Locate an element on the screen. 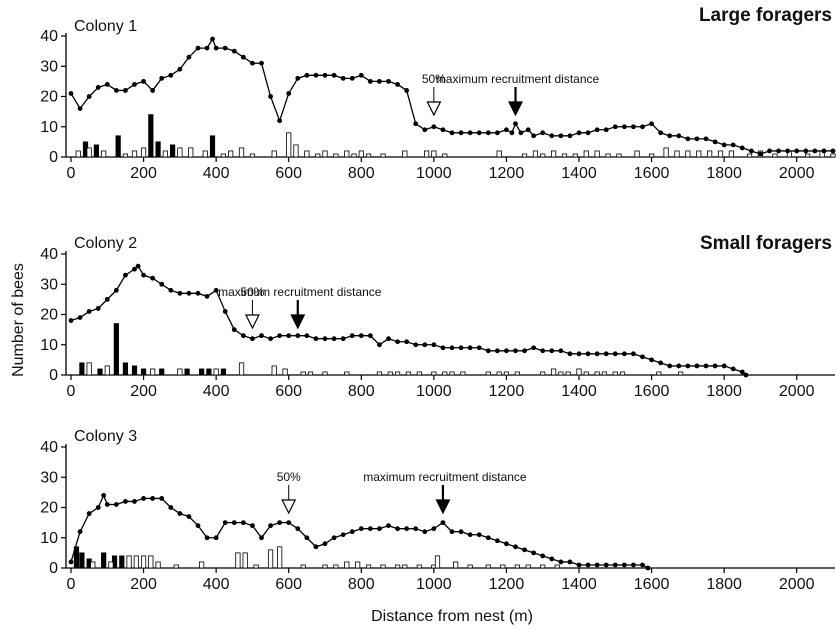  annotation-50-label: 50% is located at coordinates (252, 292).